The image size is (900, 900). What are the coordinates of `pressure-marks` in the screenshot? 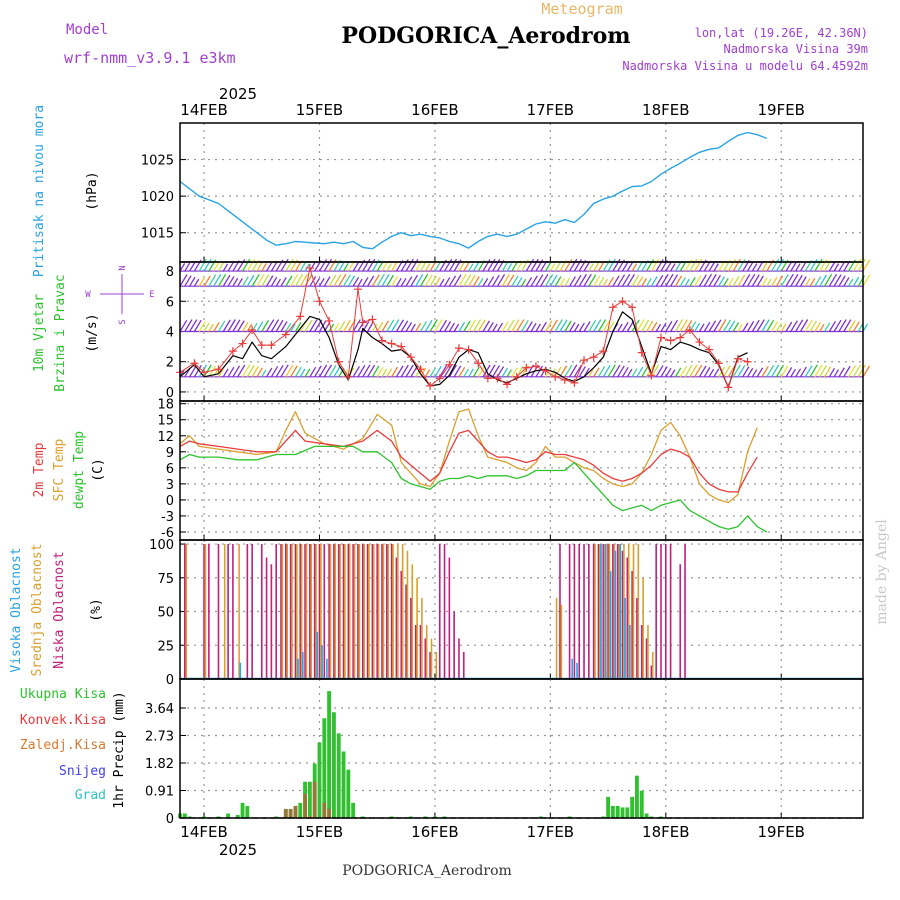 It's located at (473, 190).